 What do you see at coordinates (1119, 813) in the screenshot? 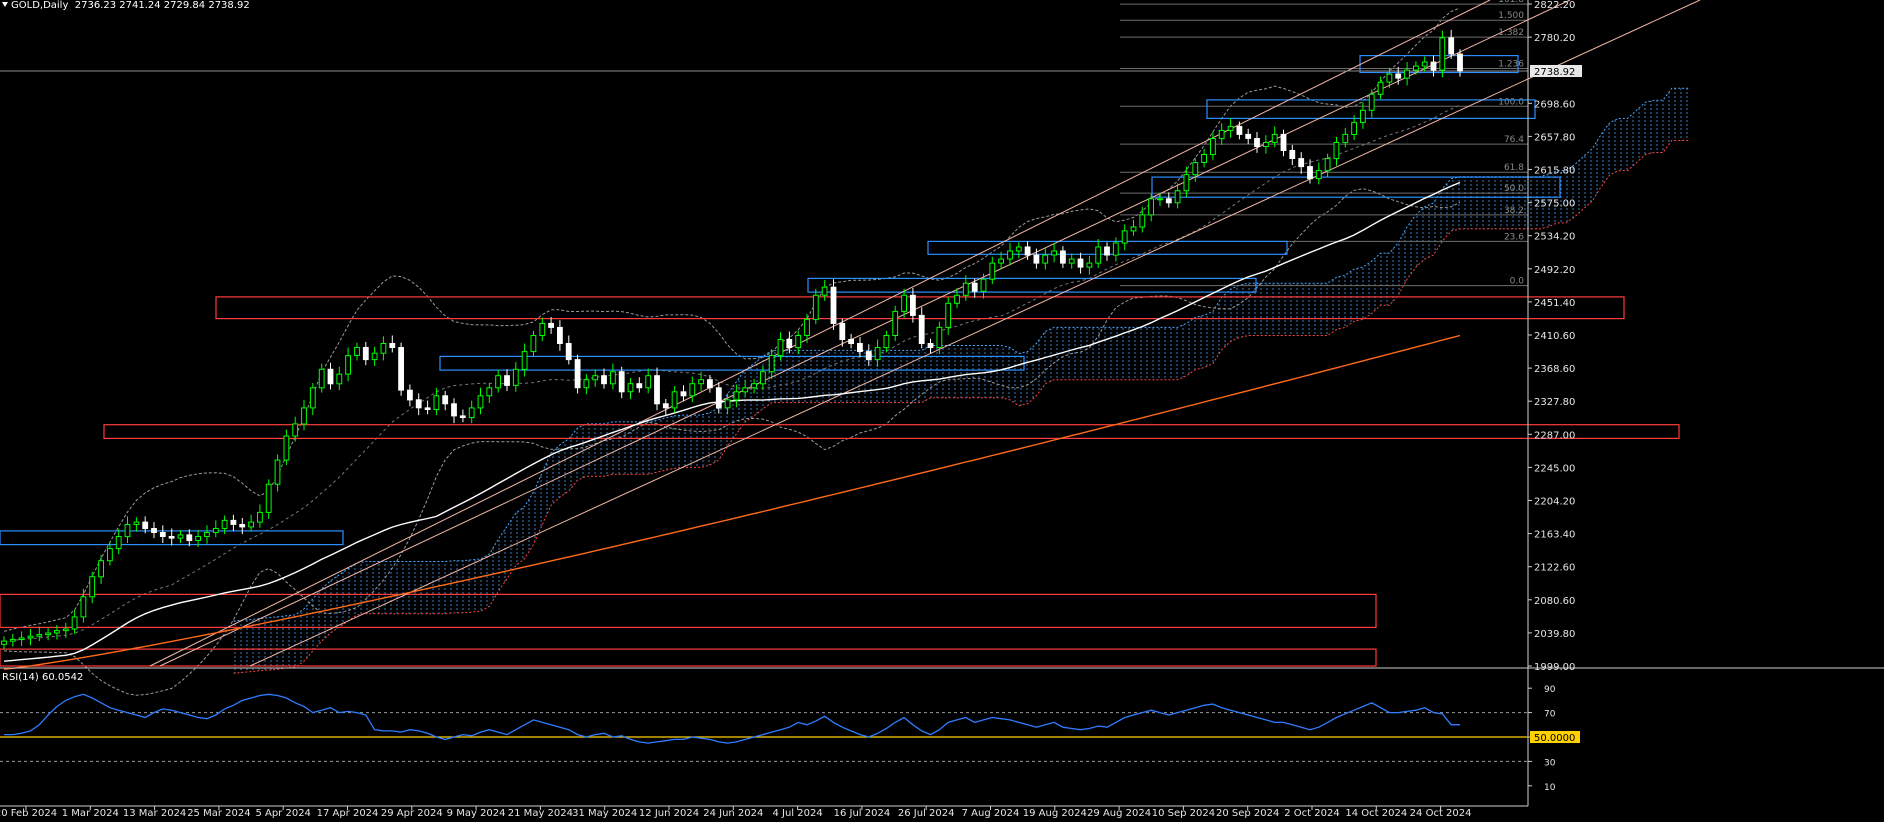
I see `time-tick-label: 29 Aug 2024` at bounding box center [1119, 813].